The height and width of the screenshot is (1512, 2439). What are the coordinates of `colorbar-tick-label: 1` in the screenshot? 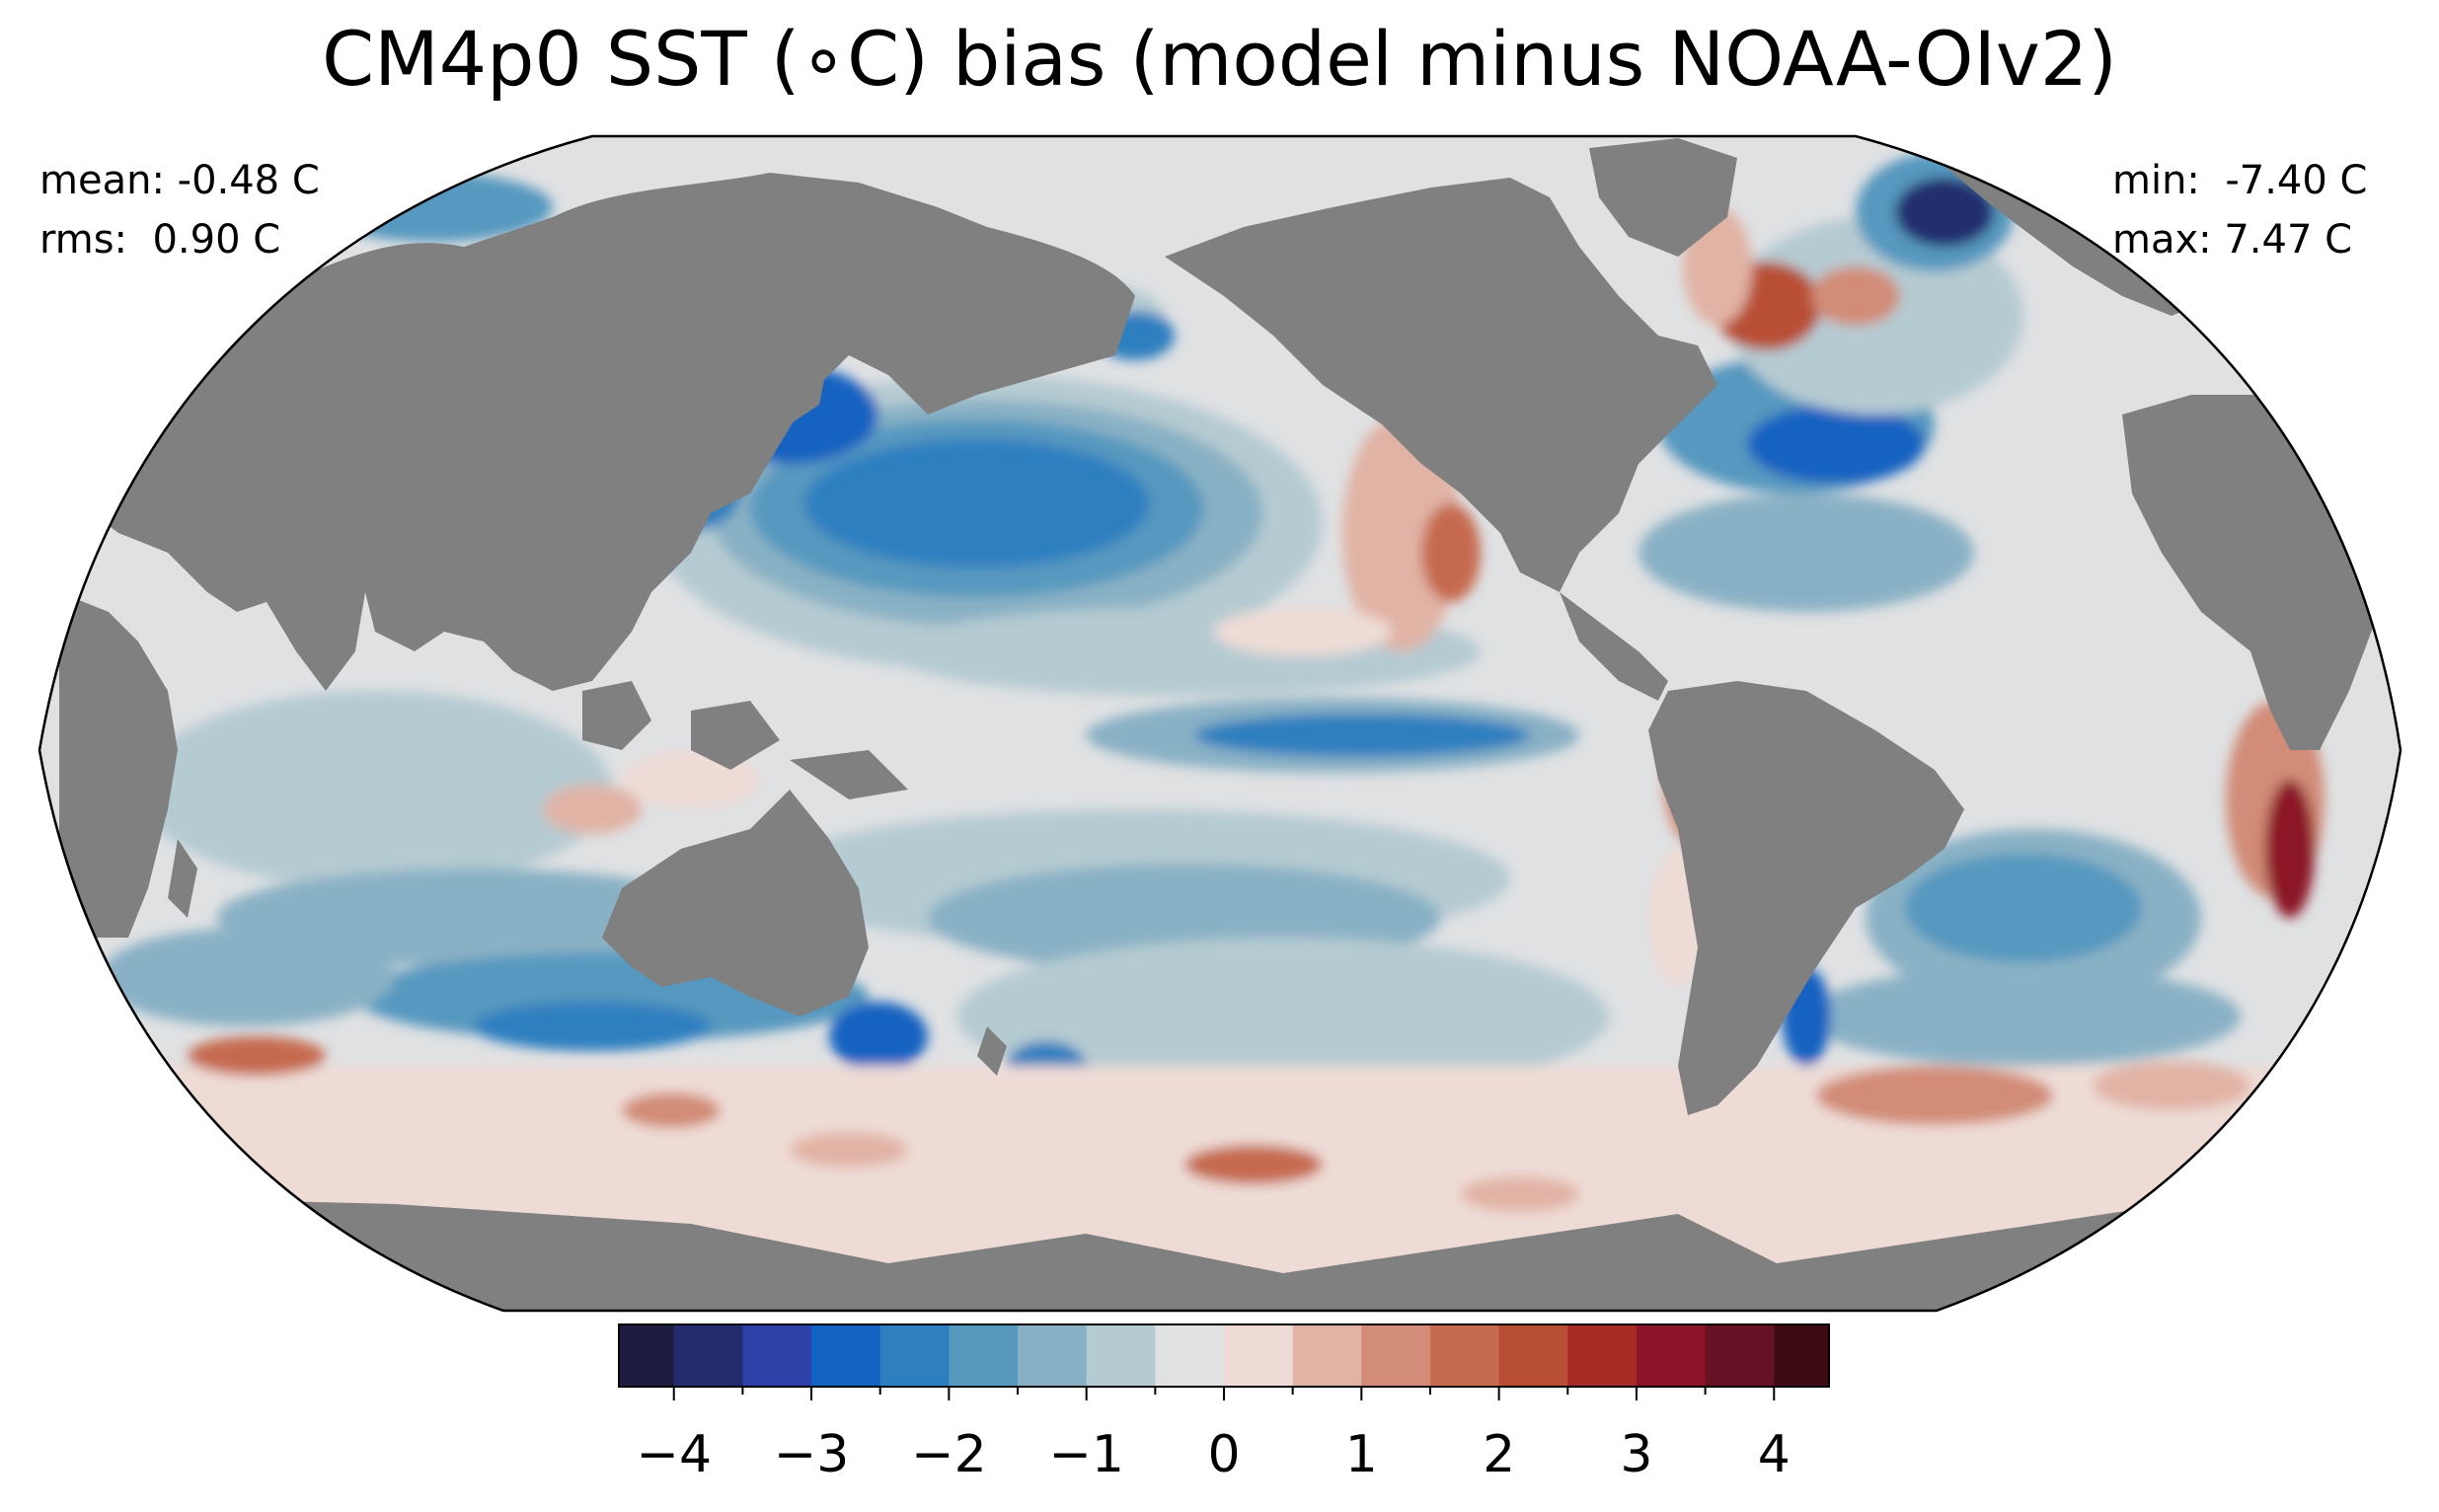 It's located at (1361, 1454).